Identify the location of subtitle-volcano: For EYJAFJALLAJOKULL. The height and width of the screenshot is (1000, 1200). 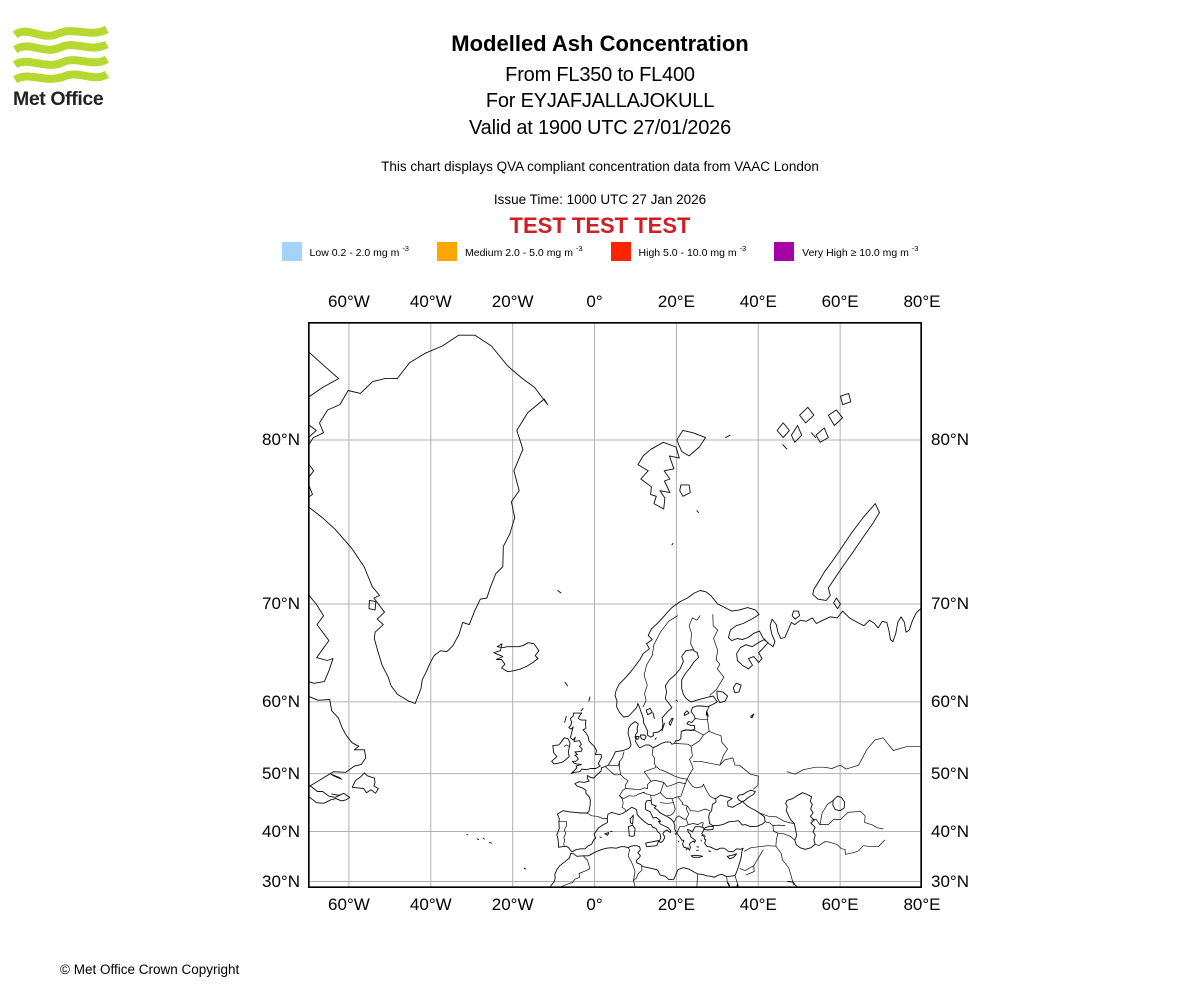
(600, 101).